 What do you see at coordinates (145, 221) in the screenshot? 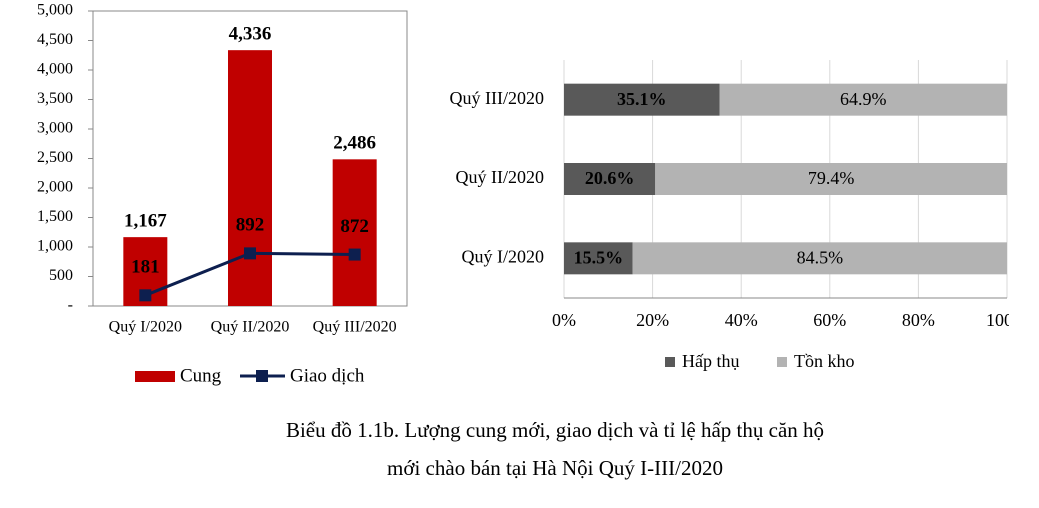
I see `data-label: 1,167` at bounding box center [145, 221].